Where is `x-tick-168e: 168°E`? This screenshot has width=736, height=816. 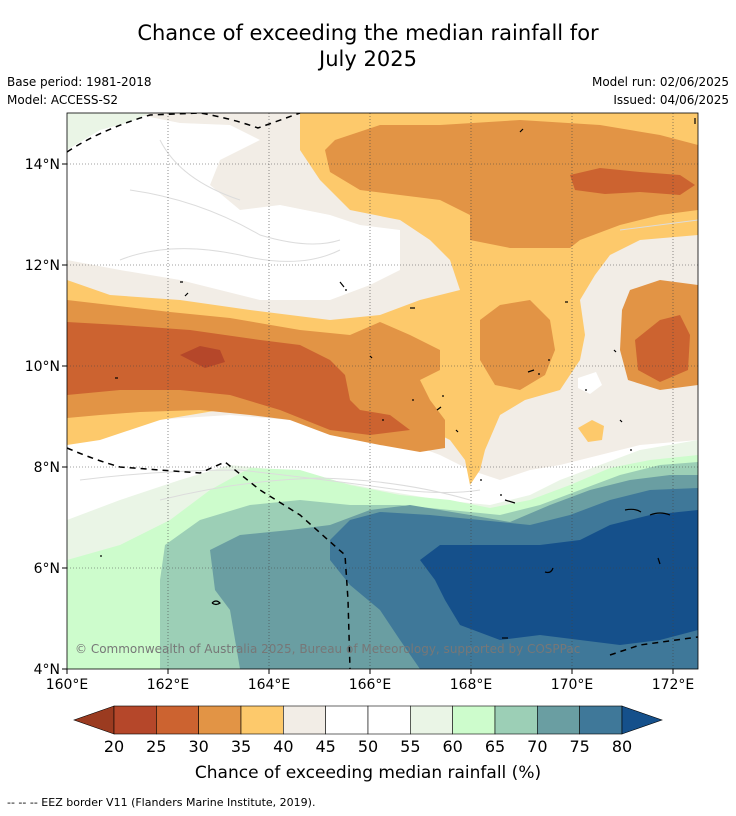
x-tick-168e: 168°E is located at coordinates (471, 685).